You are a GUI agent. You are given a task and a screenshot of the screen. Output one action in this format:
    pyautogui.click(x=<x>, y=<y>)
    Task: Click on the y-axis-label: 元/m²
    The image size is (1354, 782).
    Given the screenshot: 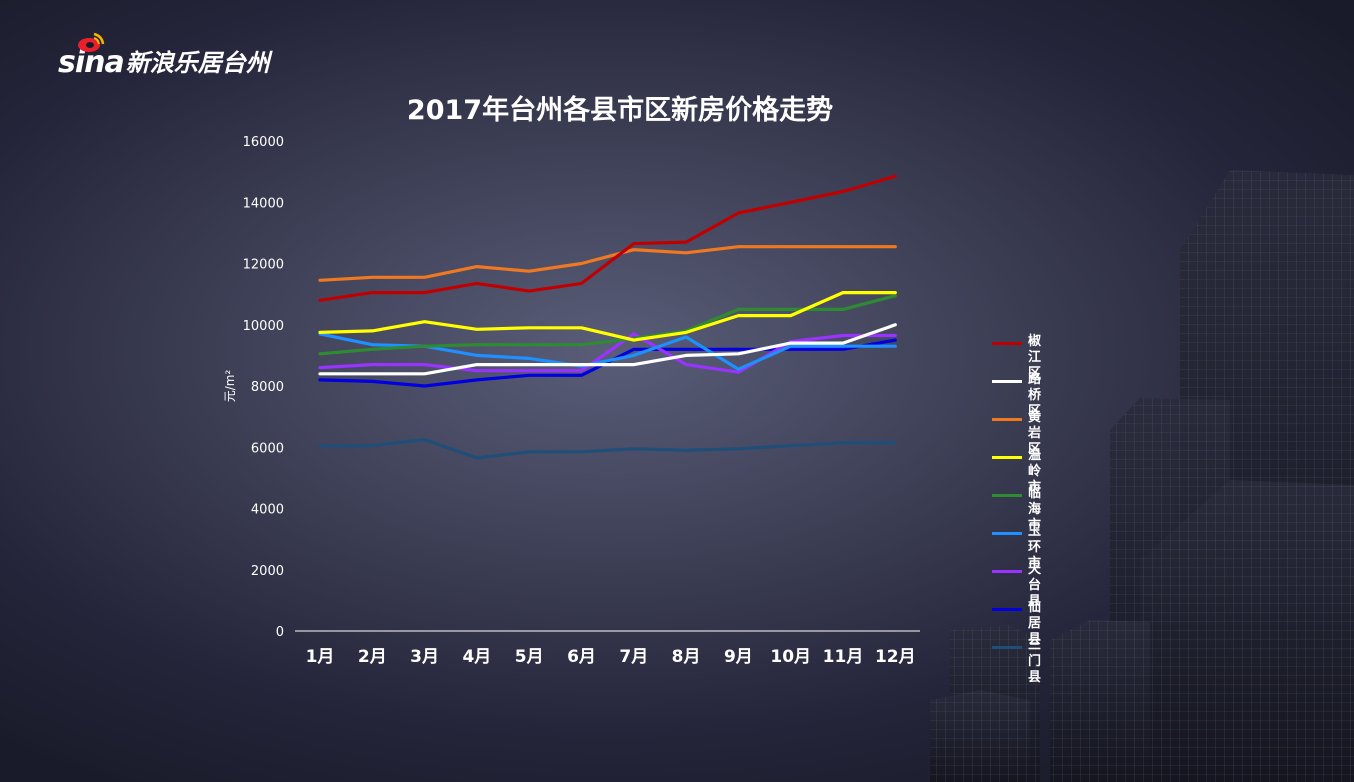 What is the action you would take?
    pyautogui.click(x=230, y=386)
    